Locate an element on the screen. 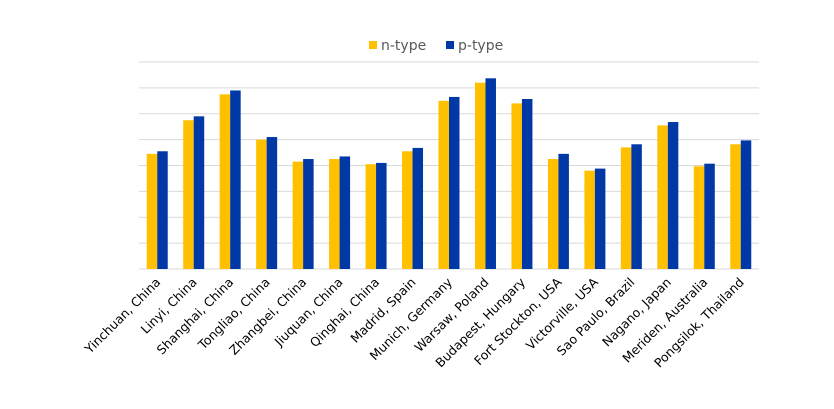 This screenshot has height=409, width=834. legend-swatch-n-type is located at coordinates (373, 45).